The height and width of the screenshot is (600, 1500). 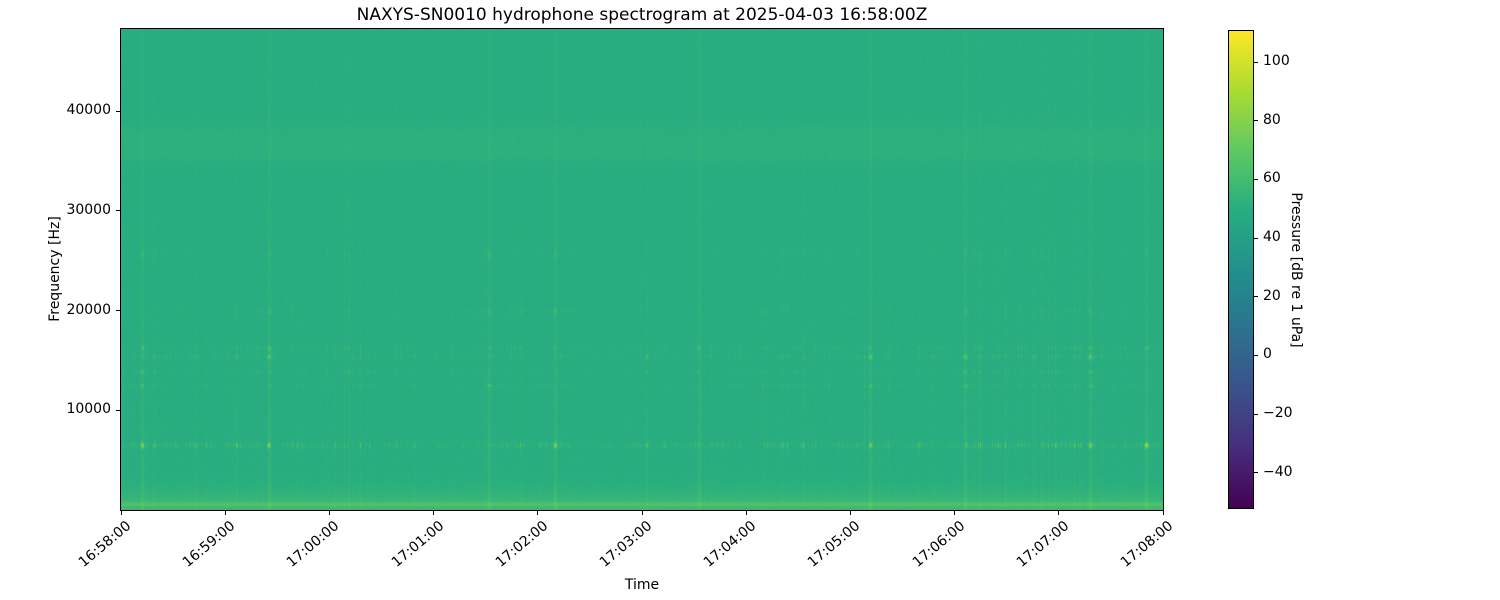 I want to click on colorbar, so click(x=1241, y=269).